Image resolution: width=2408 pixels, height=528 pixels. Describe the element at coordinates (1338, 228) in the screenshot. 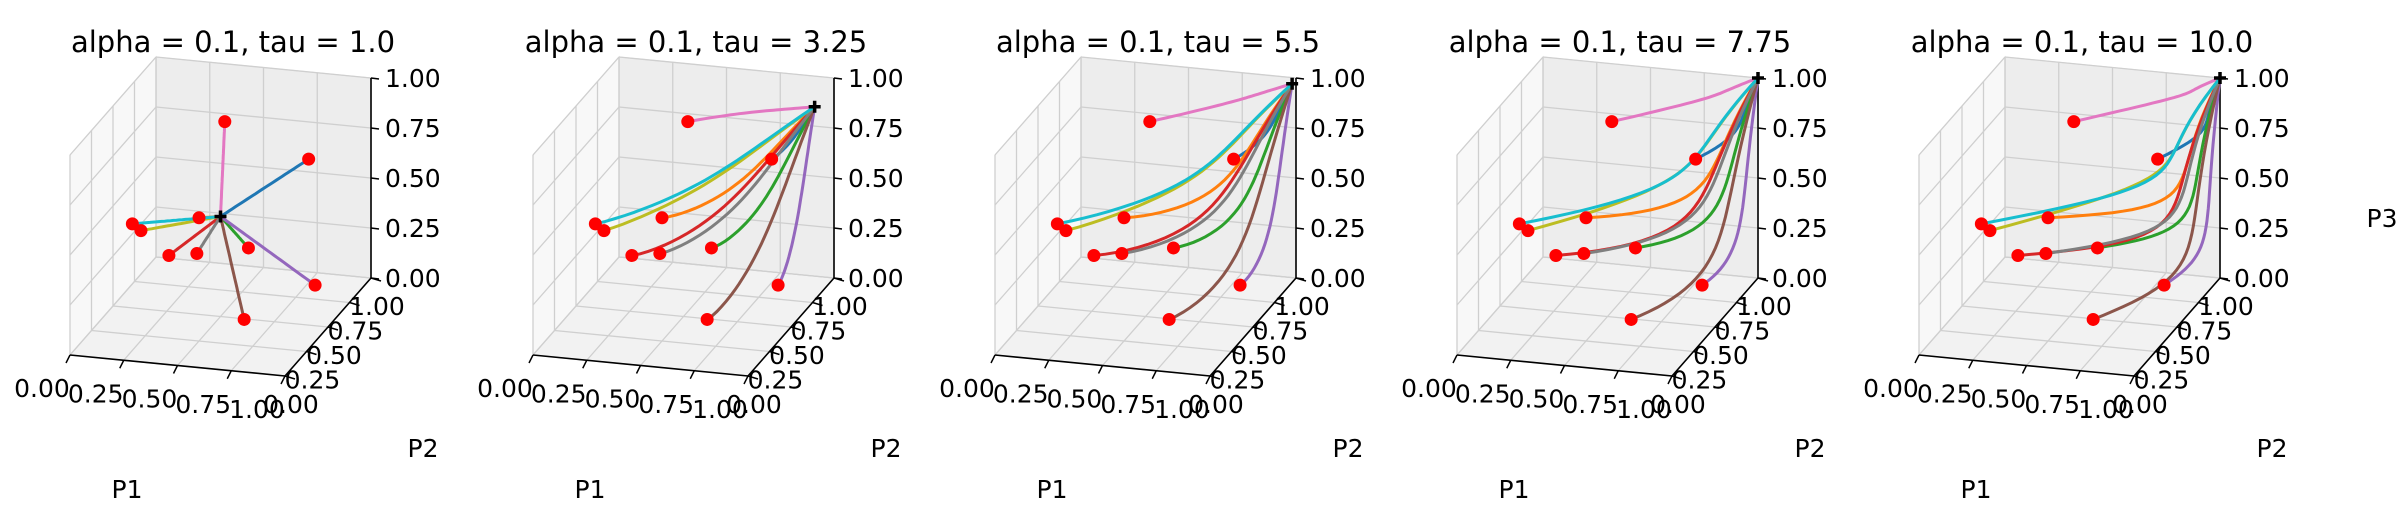

I see `z-tick-label: 0.25` at that location.